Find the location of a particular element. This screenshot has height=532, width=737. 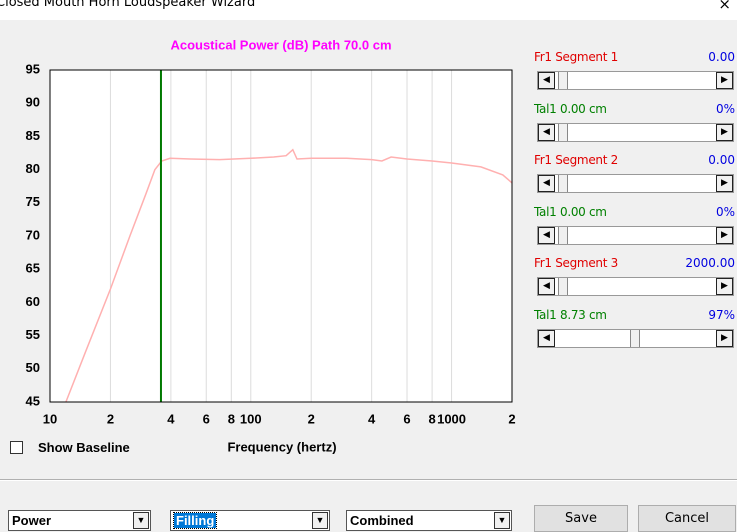

slider-label: Tal1 8.73 cm is located at coordinates (570, 315).